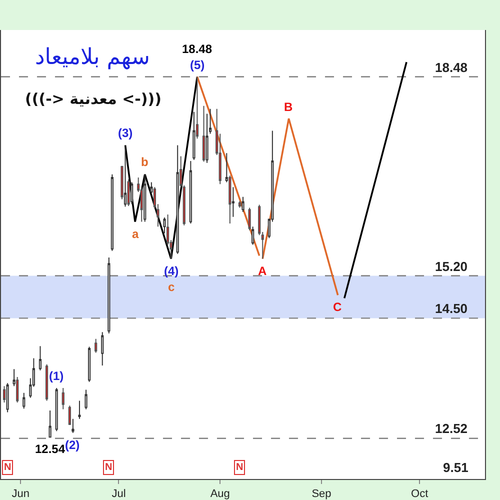  I want to click on annotation: C, so click(337, 307).